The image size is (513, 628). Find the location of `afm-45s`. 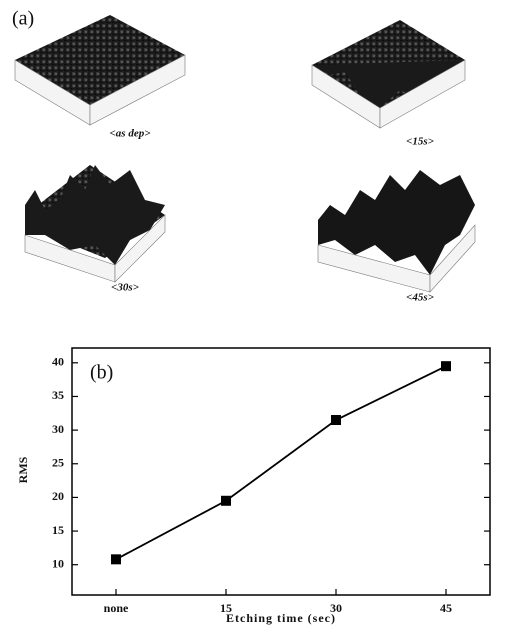

afm-45s is located at coordinates (396, 231).